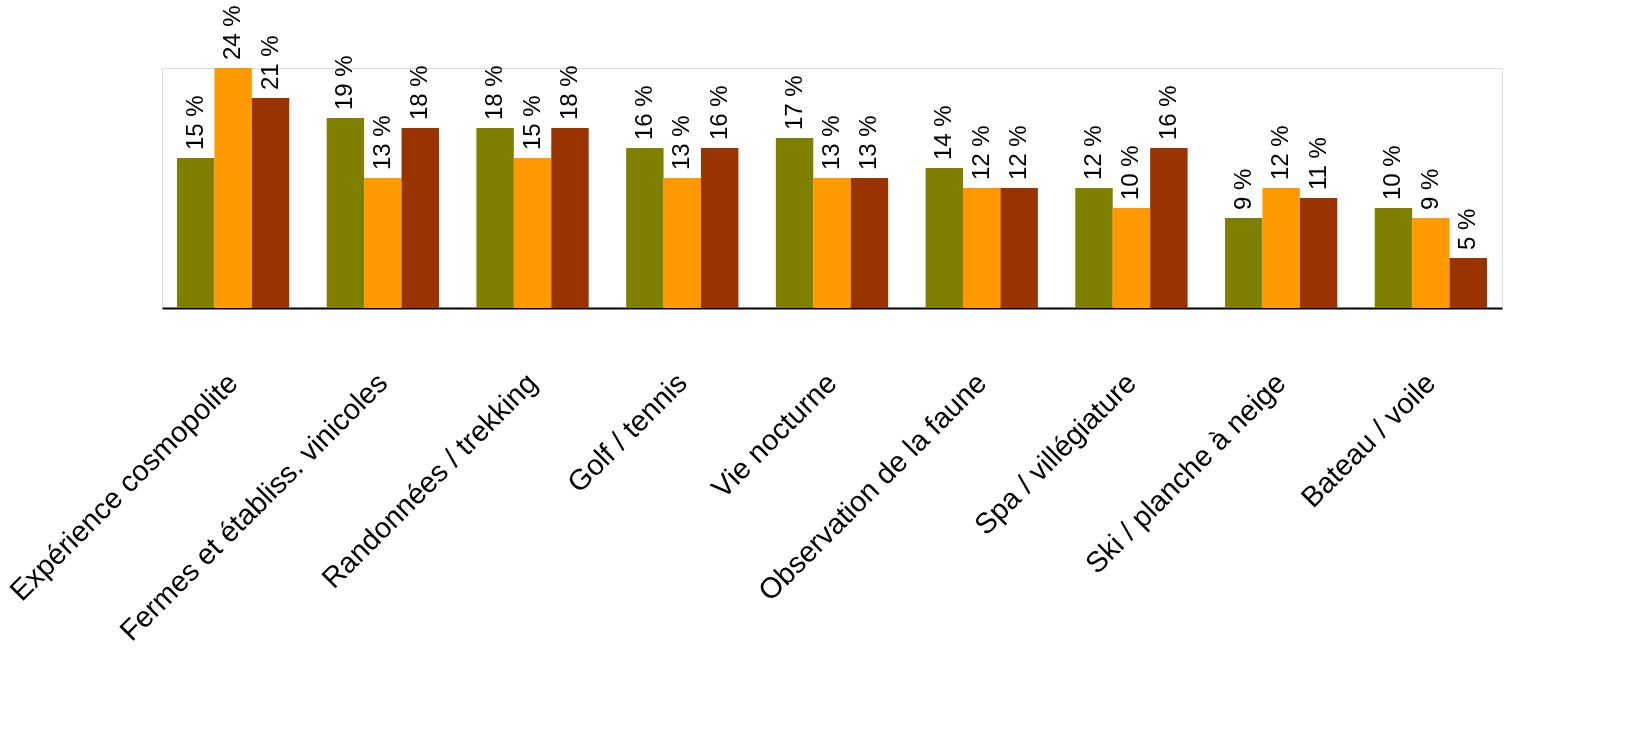  What do you see at coordinates (344, 82) in the screenshot?
I see `data-label: 19 %` at bounding box center [344, 82].